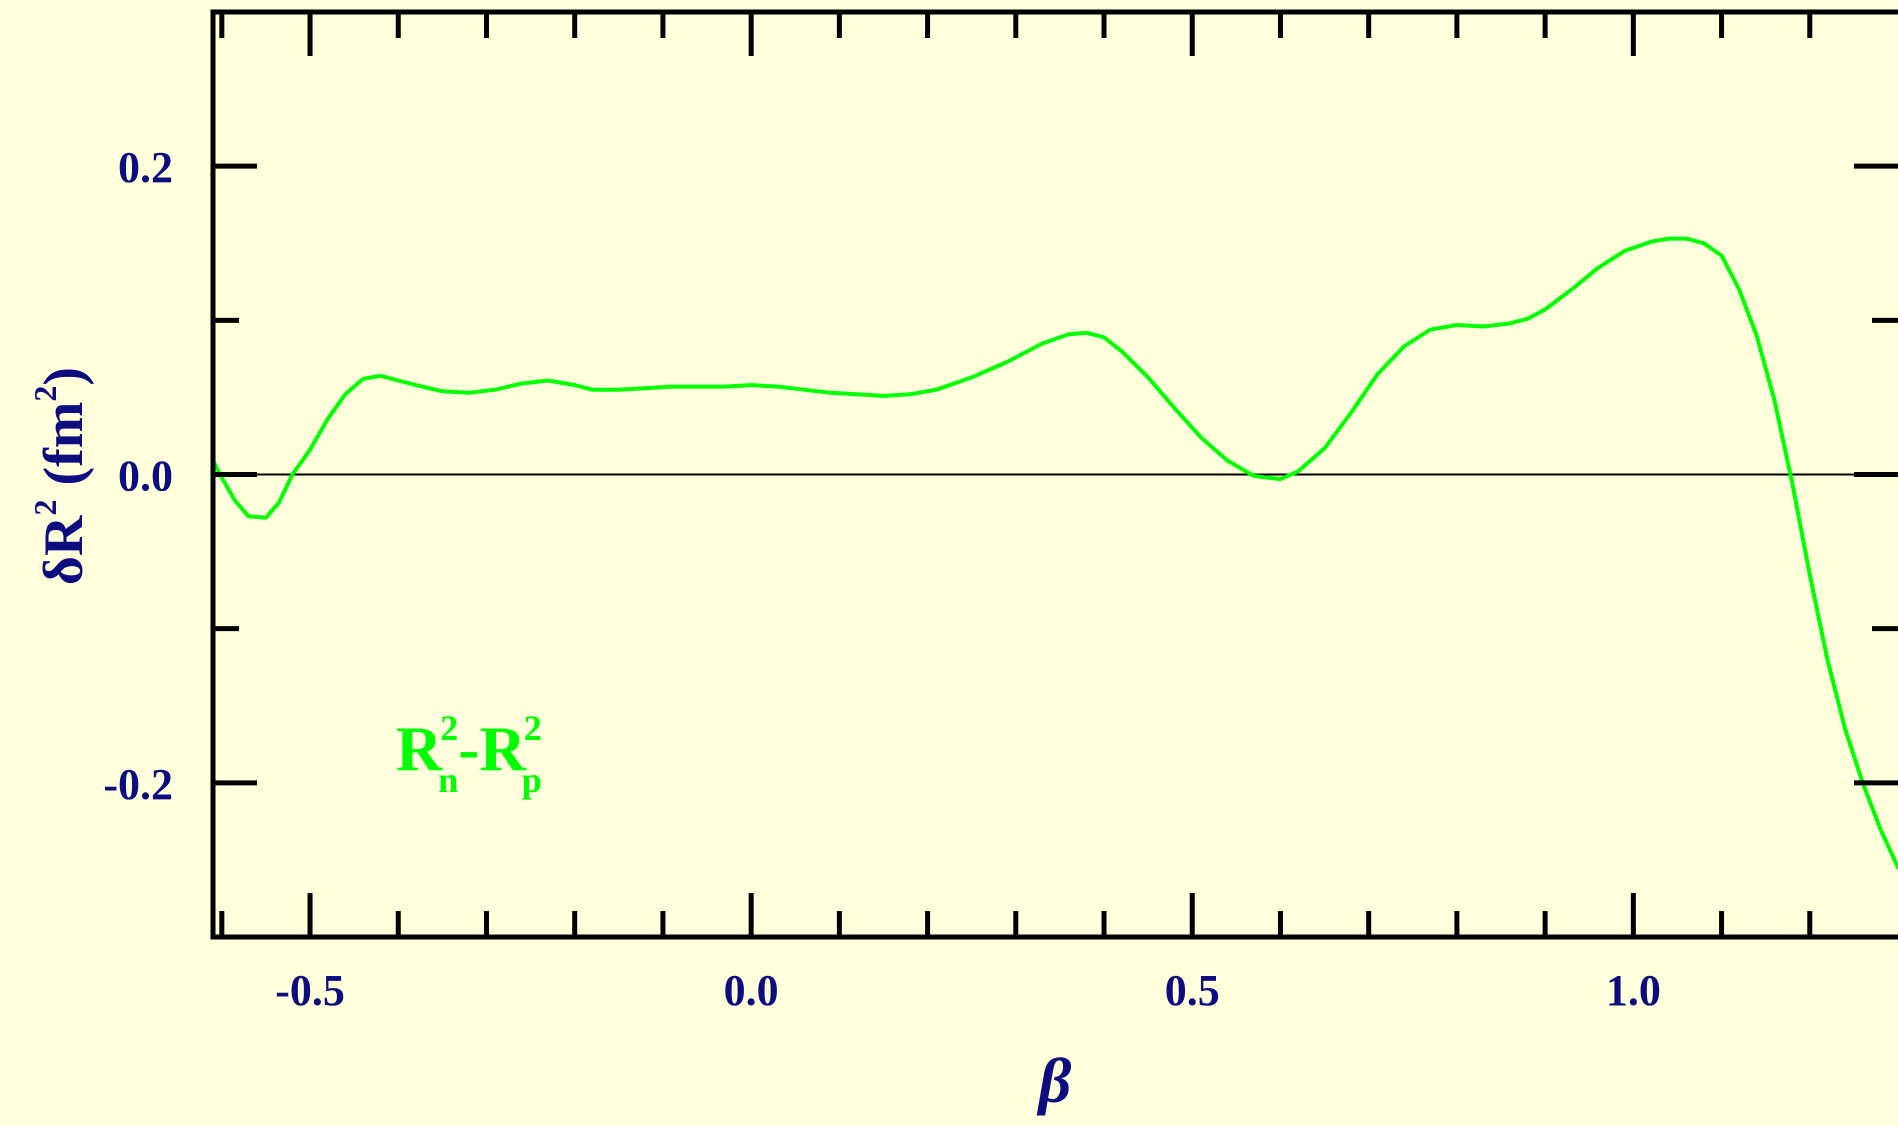  I want to click on y-axis-title-unit: (fm, so click(64, 451).